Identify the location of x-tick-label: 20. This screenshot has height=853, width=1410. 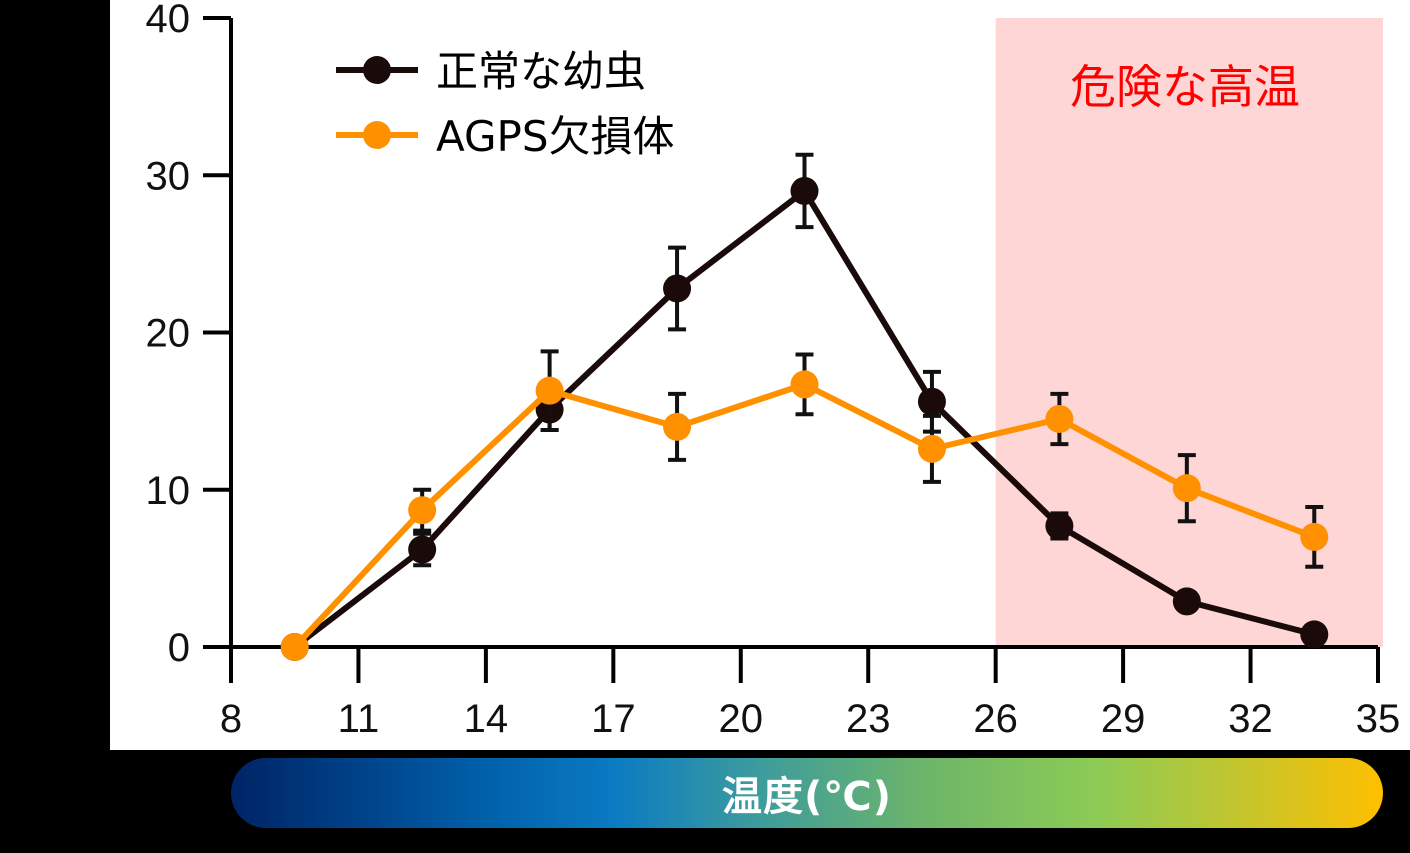
(741, 719).